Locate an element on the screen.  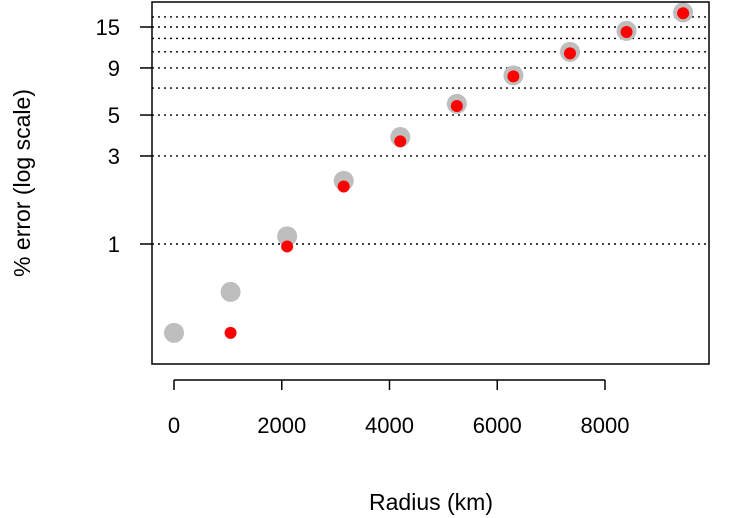
y-axis: 1 3 5 9 15 is located at coordinates (124, 136).